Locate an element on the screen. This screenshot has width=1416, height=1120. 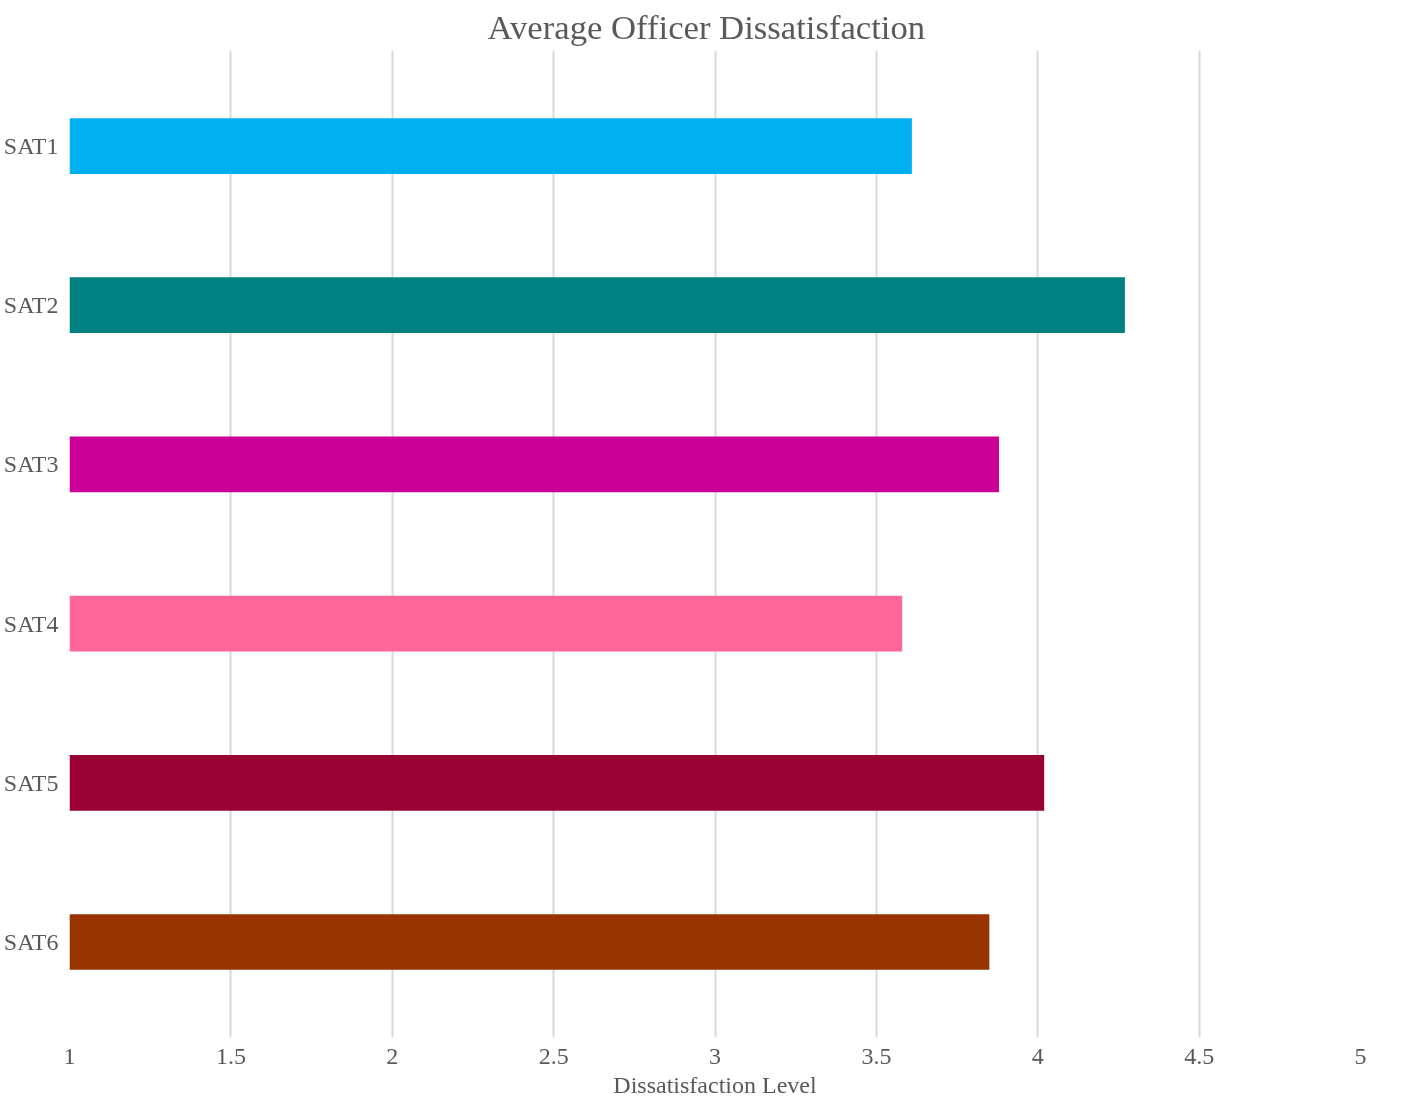
x-tick-label: 2.5 is located at coordinates (553, 1055).